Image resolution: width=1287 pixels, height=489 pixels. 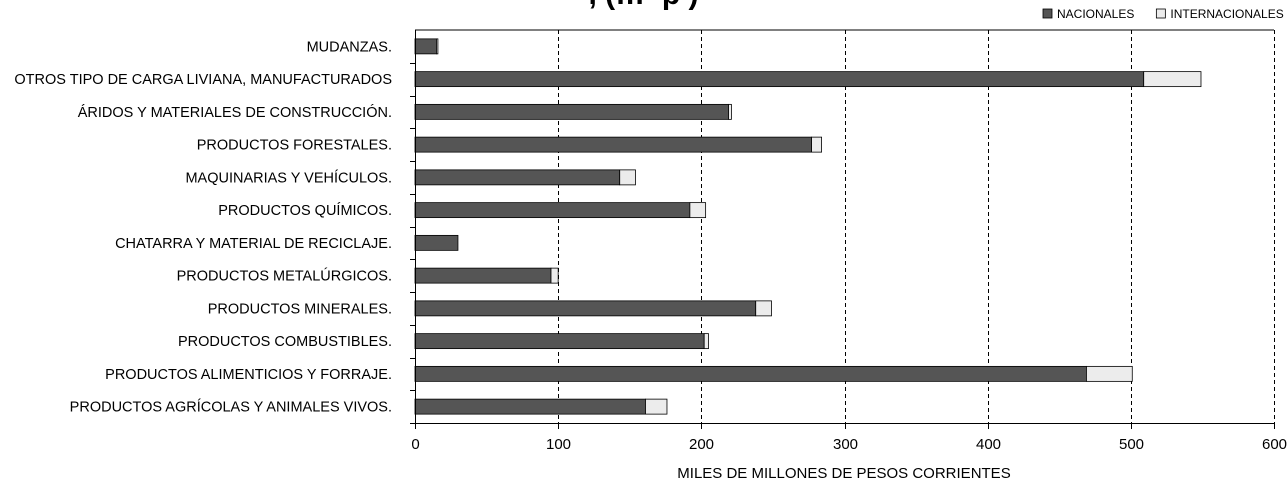 I want to click on category-label: CHATARRA Y MATERIAL DE RECICLAJE., so click(x=253, y=244).